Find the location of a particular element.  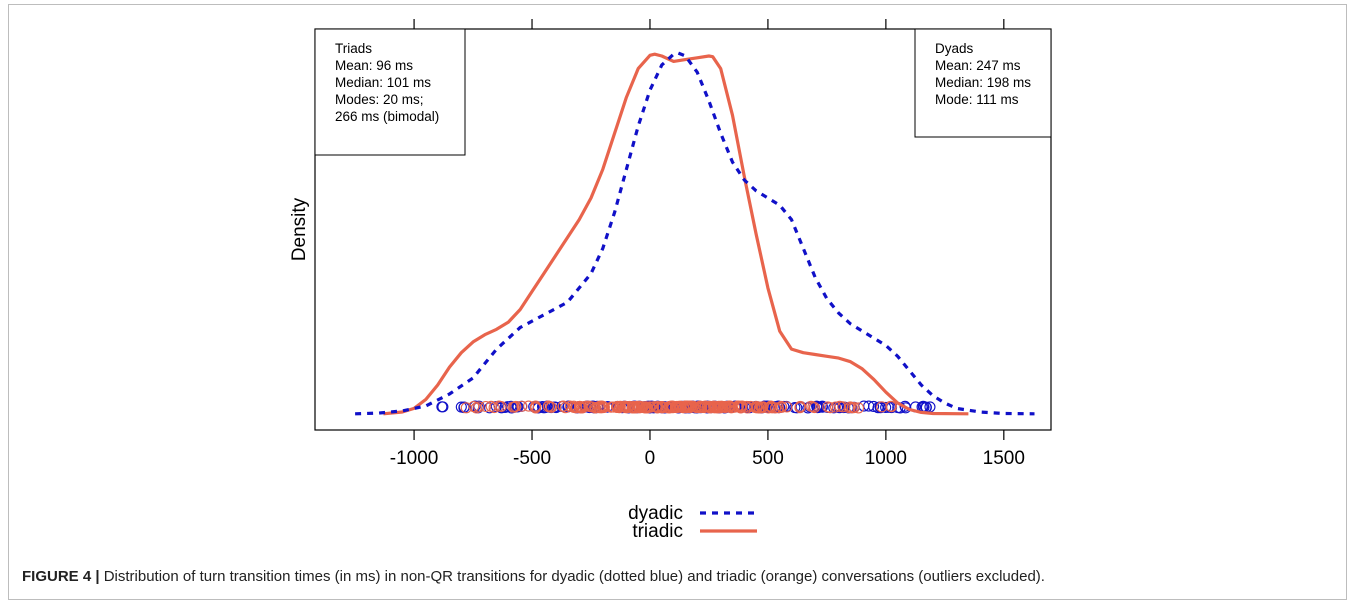

x-tick-label: -500 is located at coordinates (532, 458).